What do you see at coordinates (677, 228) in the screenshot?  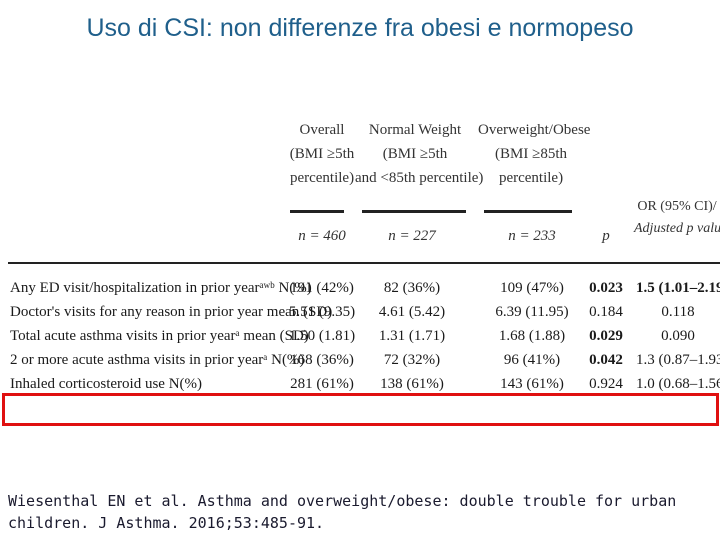 I see `header-or-line2: Adjusted p value` at bounding box center [677, 228].